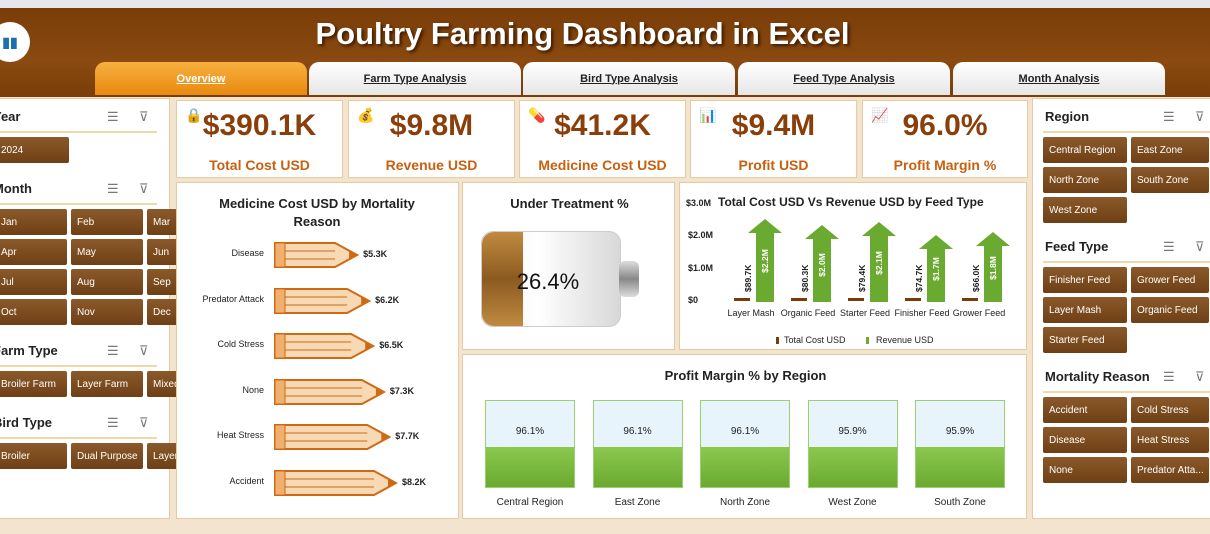 The width and height of the screenshot is (1210, 534). What do you see at coordinates (259, 139) in the screenshot?
I see `kpi-card-total-cost-usd: 🔒 $390.1K Total Cost USD` at bounding box center [259, 139].